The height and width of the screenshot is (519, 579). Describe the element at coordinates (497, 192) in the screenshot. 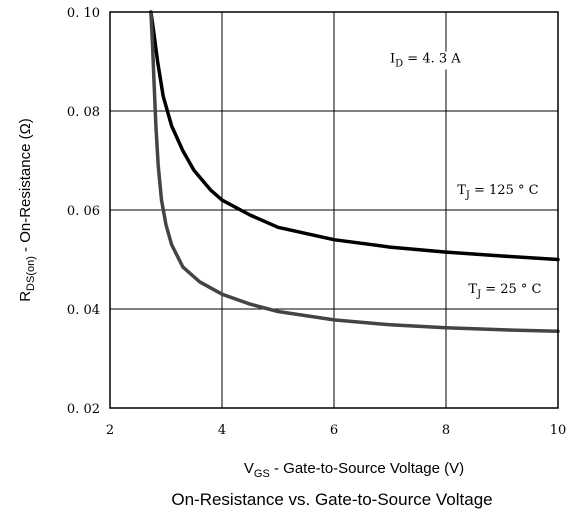

I see `annotation-1: TJ = 125 ° C` at that location.